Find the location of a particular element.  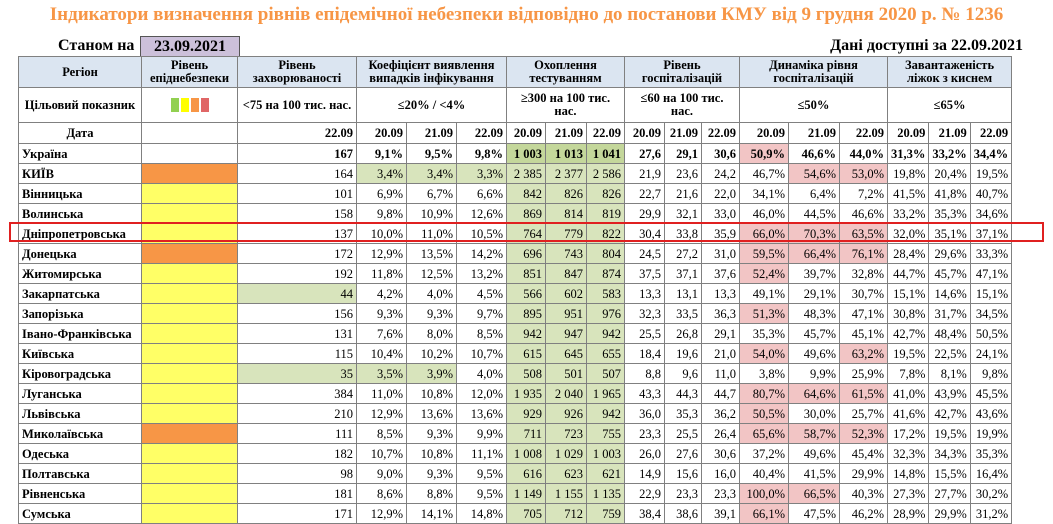

dyn-cell: 54,0% is located at coordinates (764, 353).